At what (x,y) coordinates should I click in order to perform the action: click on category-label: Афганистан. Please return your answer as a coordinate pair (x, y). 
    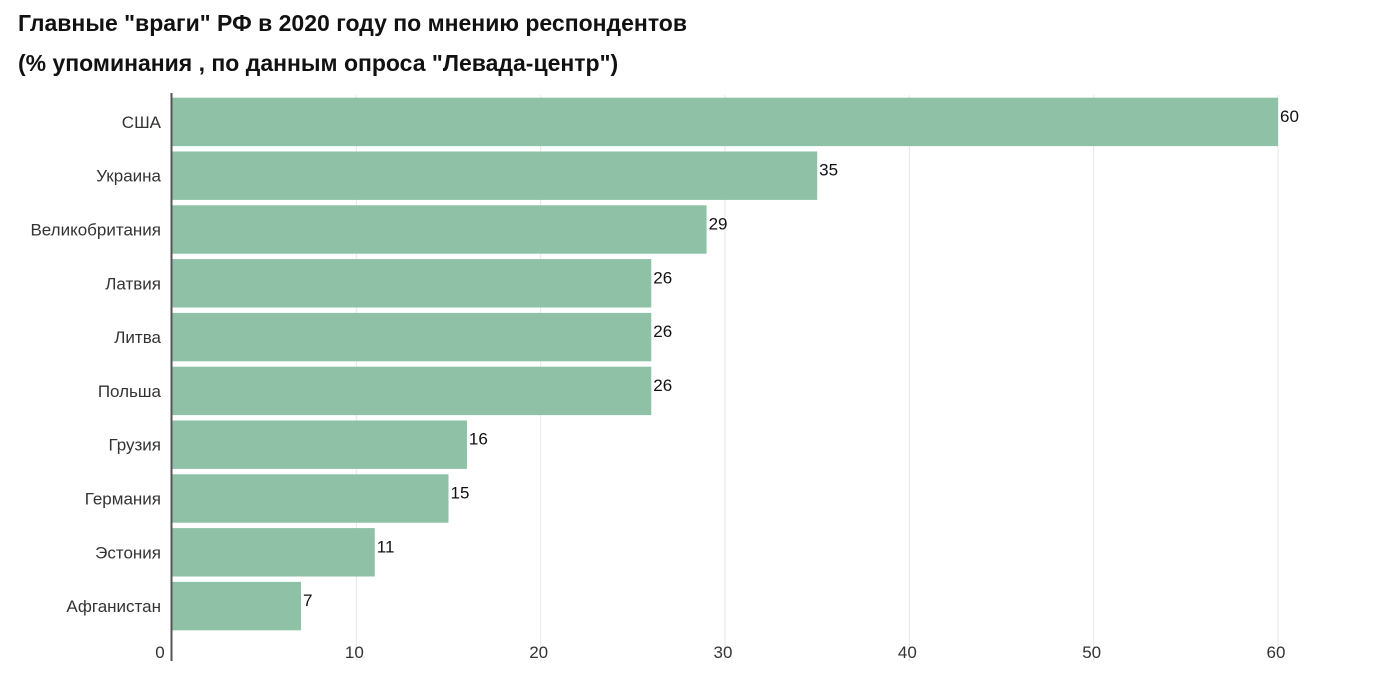
    Looking at the image, I should click on (113, 606).